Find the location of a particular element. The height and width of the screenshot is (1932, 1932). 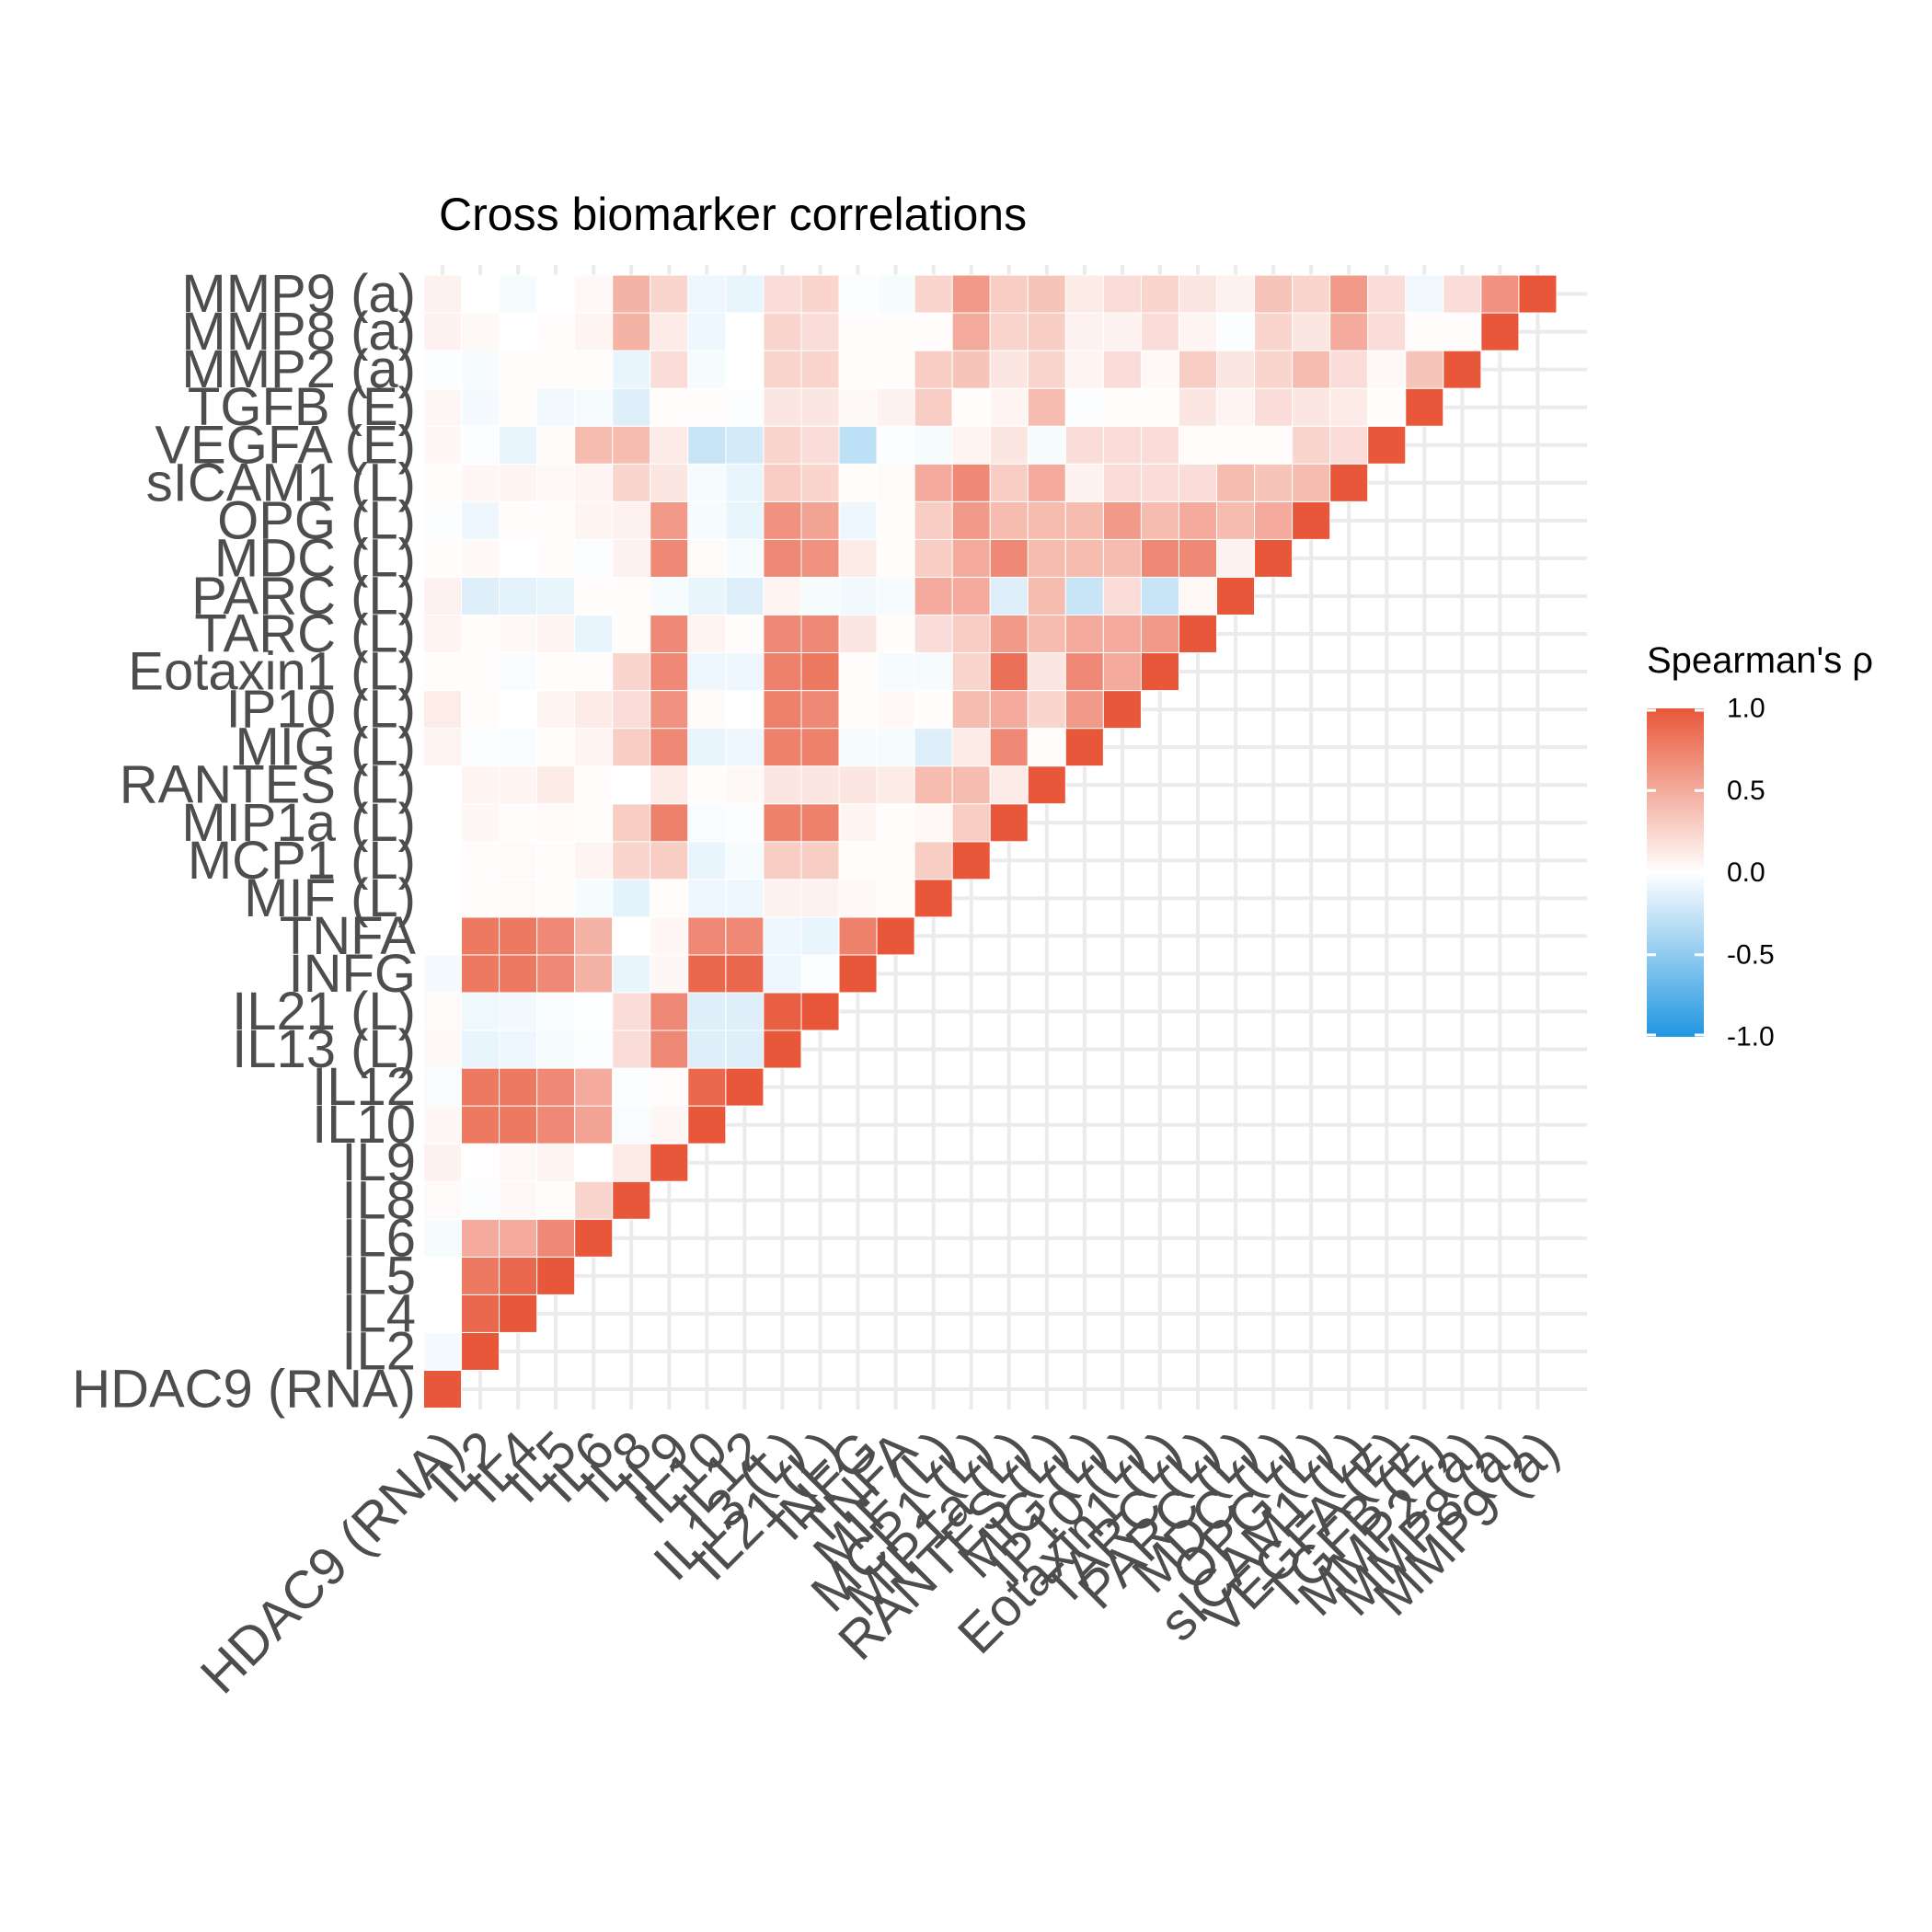

y-tick-label: IL2 is located at coordinates (378, 1351).